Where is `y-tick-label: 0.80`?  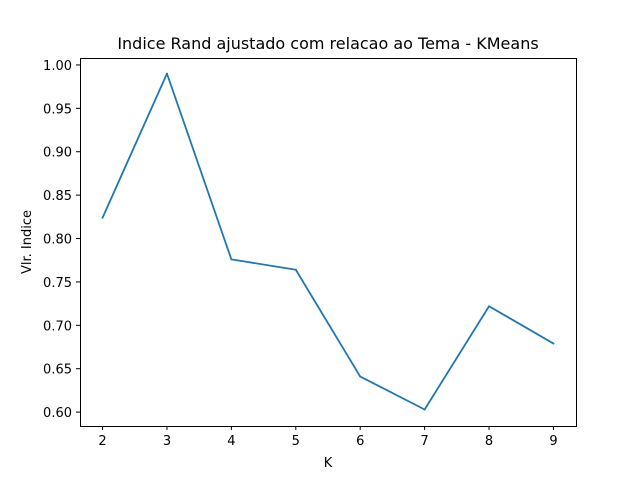
y-tick-label: 0.80 is located at coordinates (57, 240).